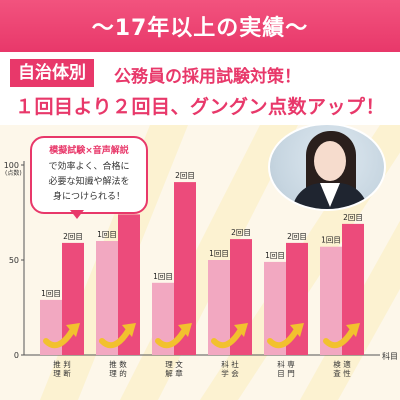  Describe the element at coordinates (291, 373) in the screenshot. I see `category-label: 門` at that location.